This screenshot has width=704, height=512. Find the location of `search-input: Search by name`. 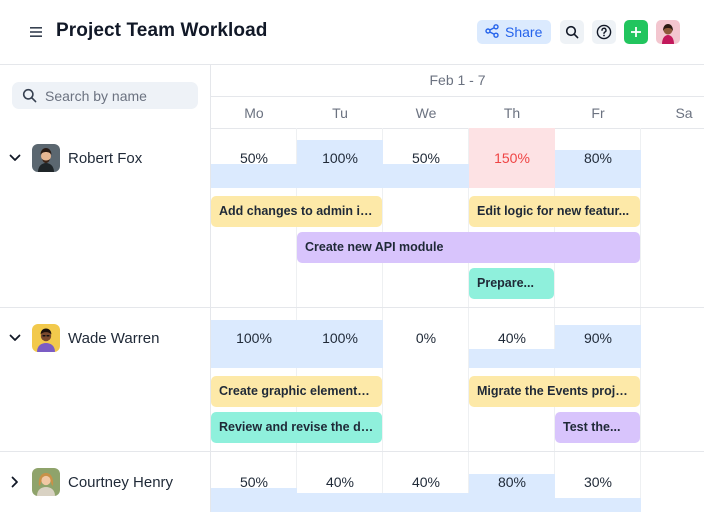

search-input: Search by name is located at coordinates (105, 95).